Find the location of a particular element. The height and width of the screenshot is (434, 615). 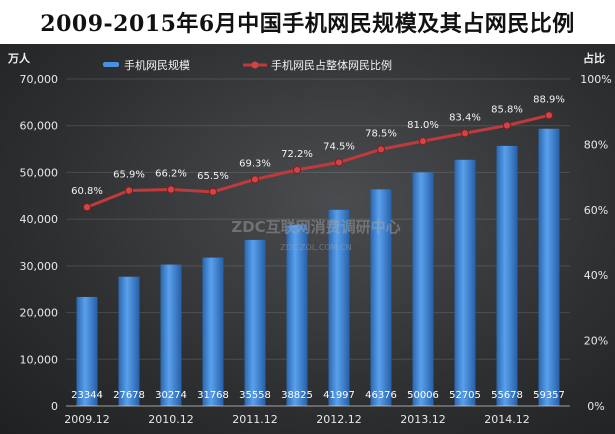

y-right-tick-label: 20% is located at coordinates (596, 341).